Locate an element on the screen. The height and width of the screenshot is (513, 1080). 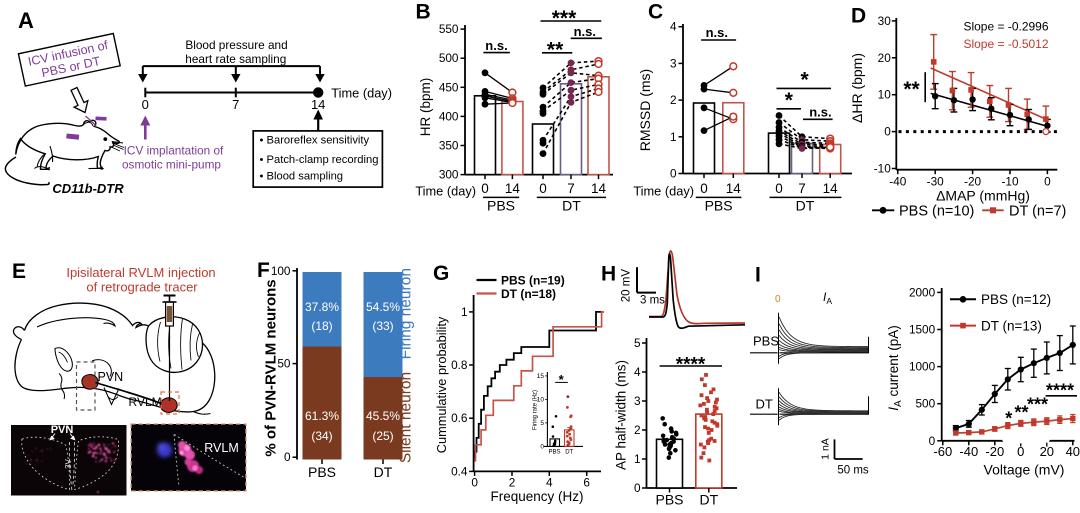
svg-text: HR (bpm) is located at coordinates (425, 107).